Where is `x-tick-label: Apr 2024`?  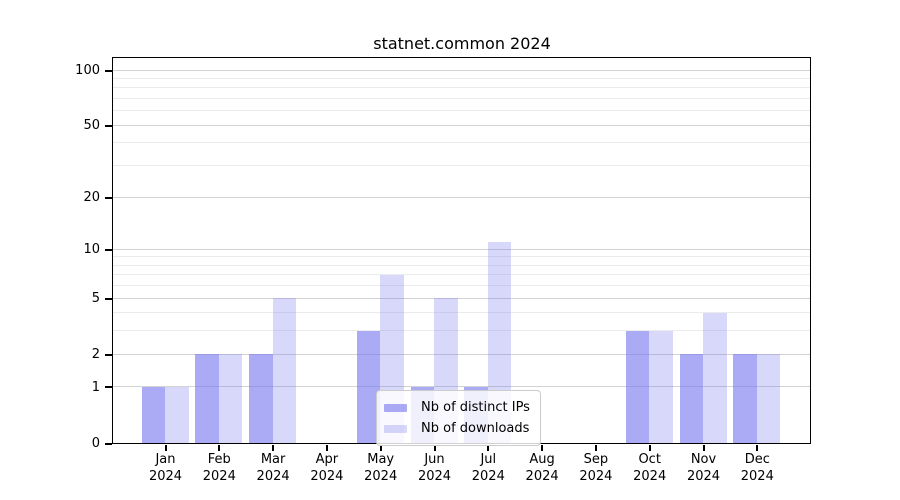
x-tick-label: Apr 2024 is located at coordinates (327, 468).